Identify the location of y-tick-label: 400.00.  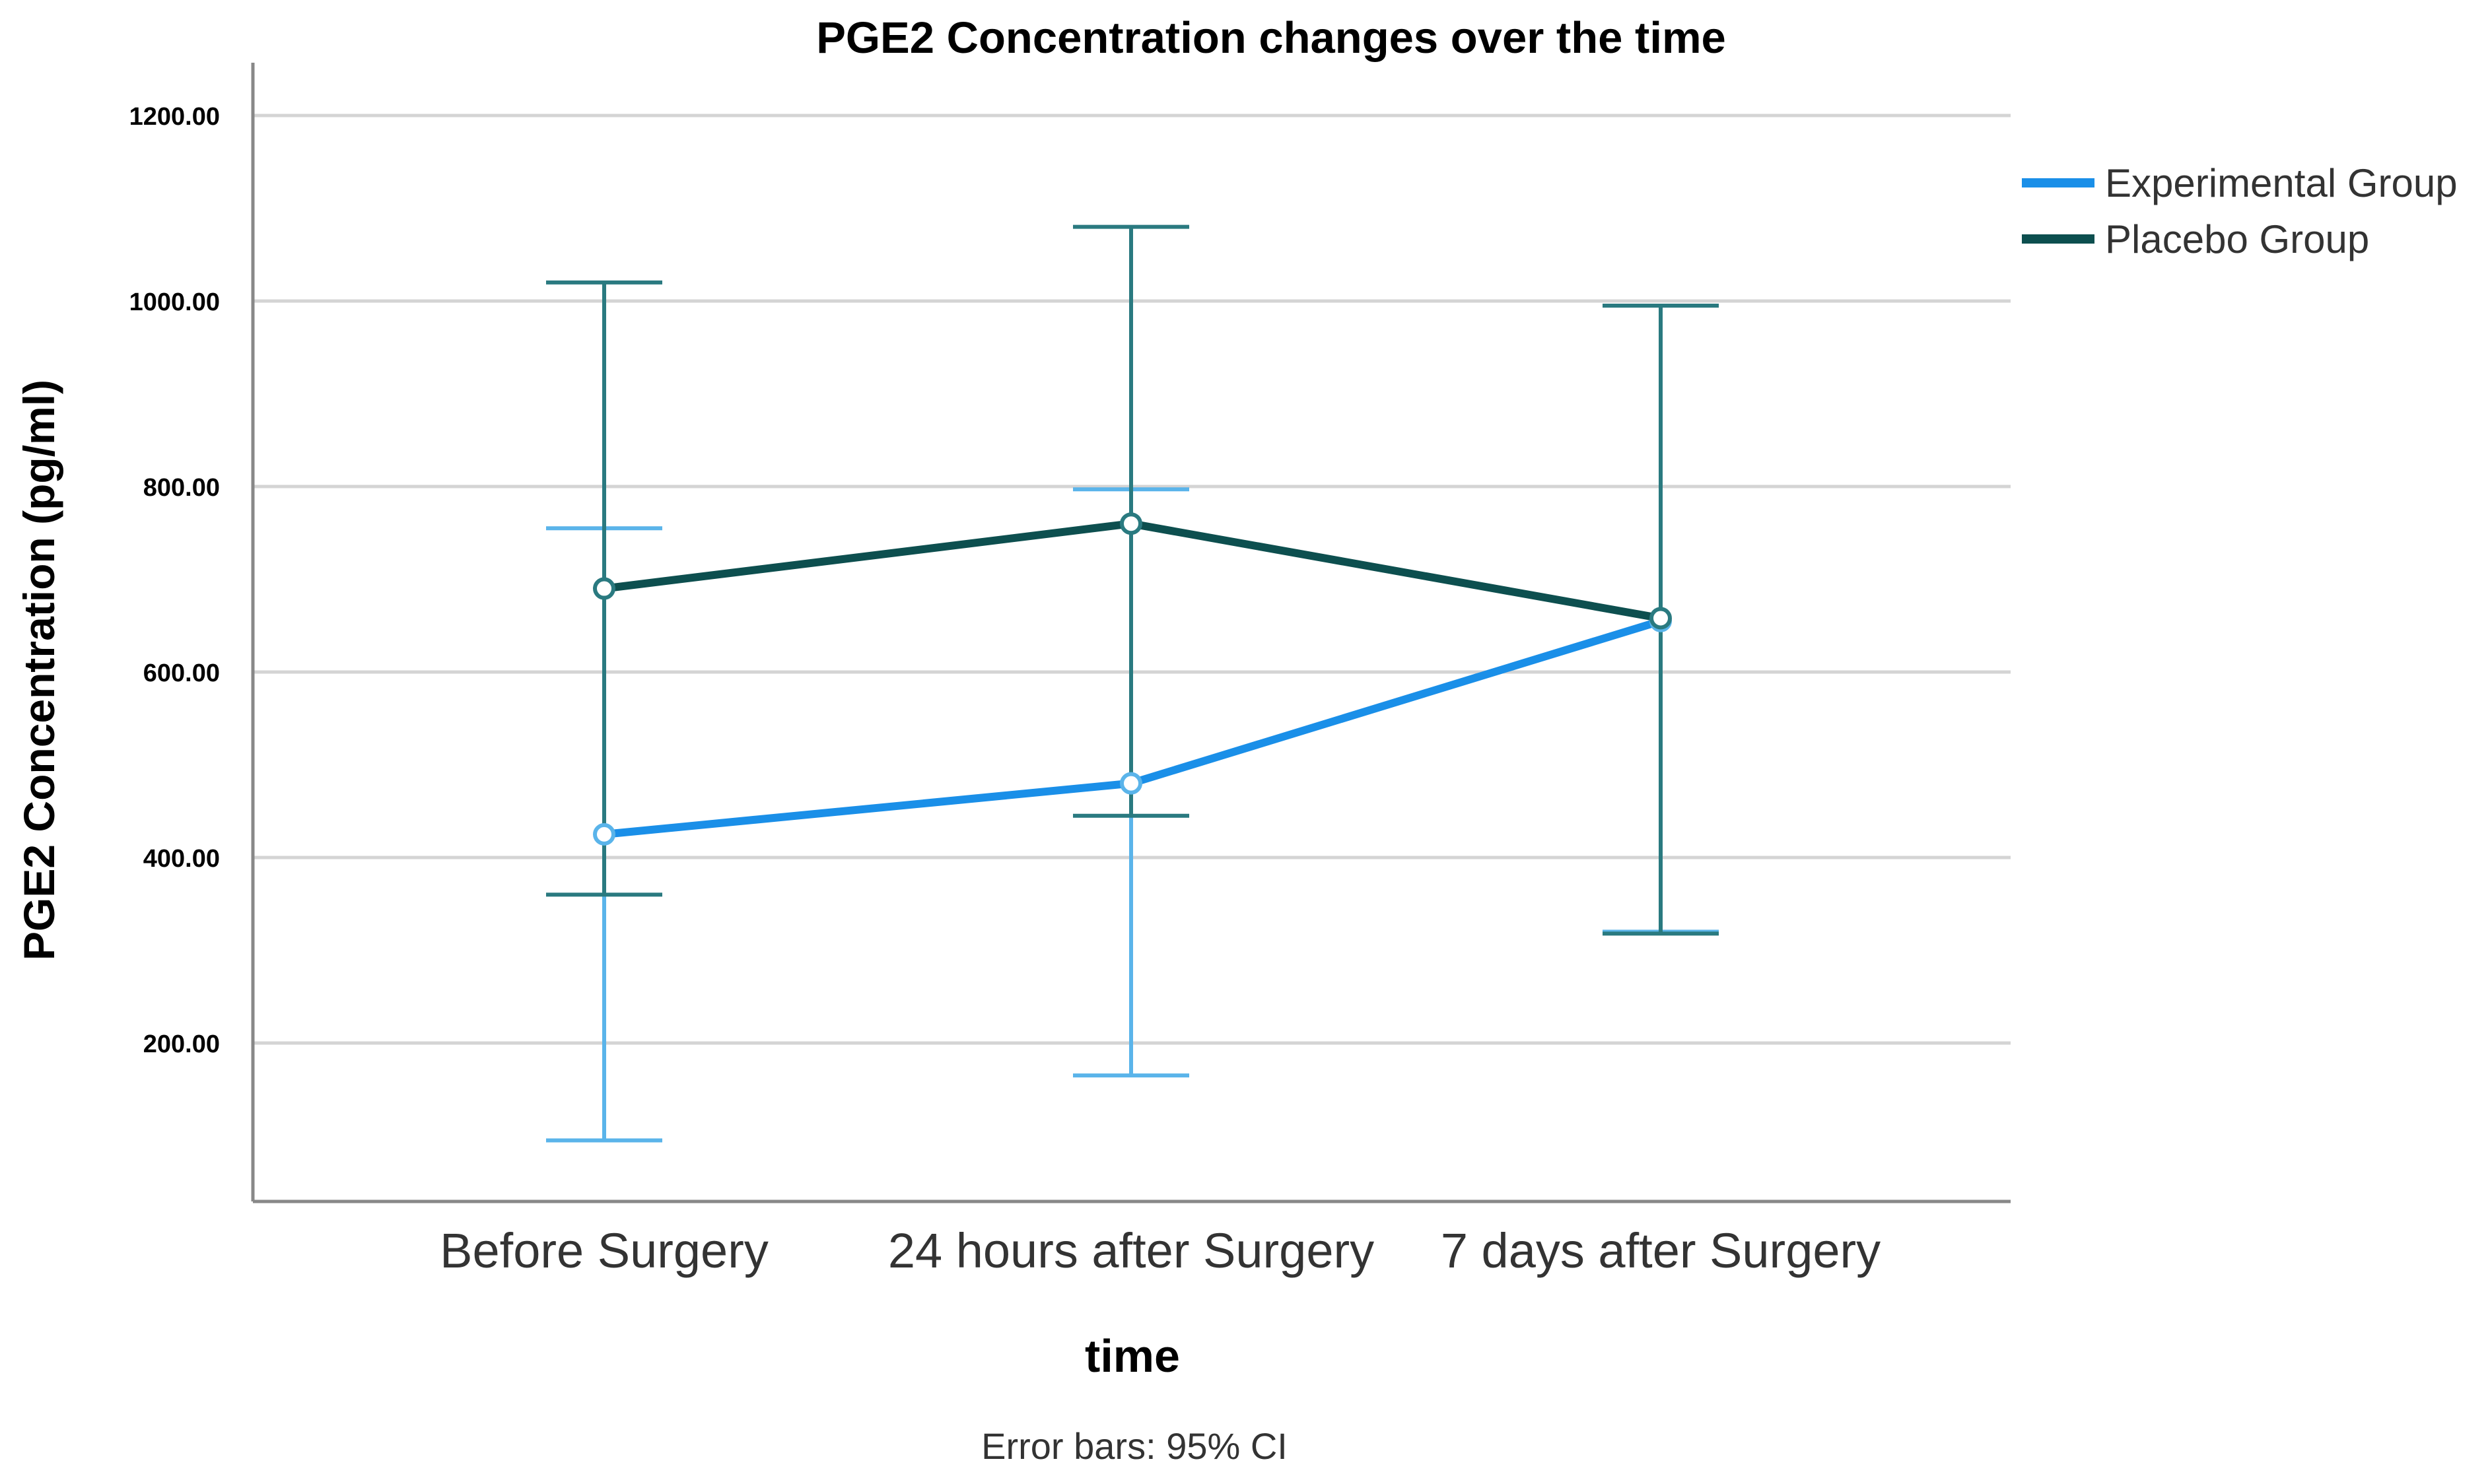
(181, 859).